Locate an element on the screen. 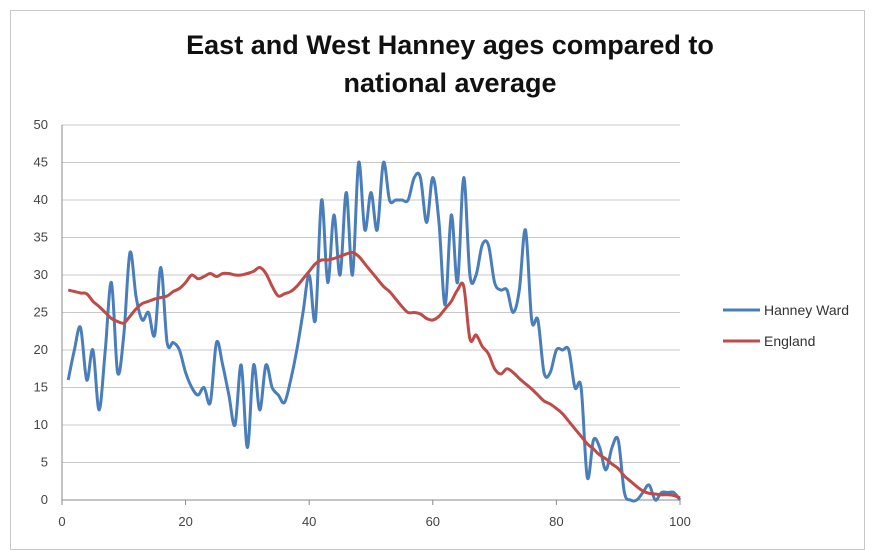 The image size is (877, 550). y-axis-ticks: 0 5 10 15 20 25 30 35 40 45 50 is located at coordinates (41, 312).